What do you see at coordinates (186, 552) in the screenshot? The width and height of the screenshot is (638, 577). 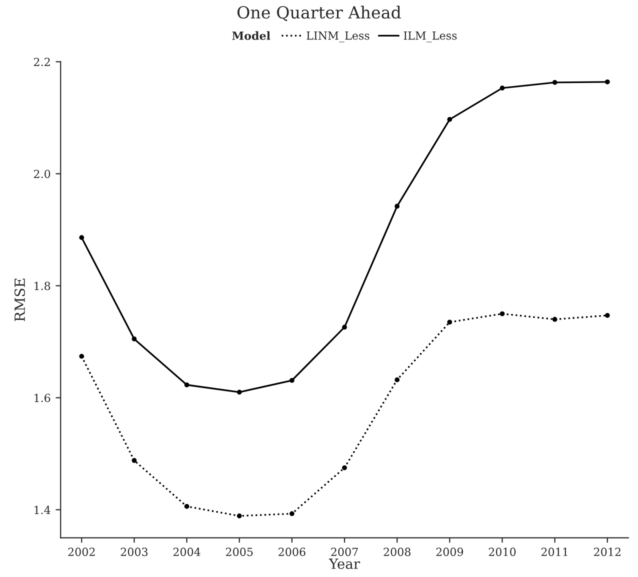 I see `x-tick-label: 2004` at bounding box center [186, 552].